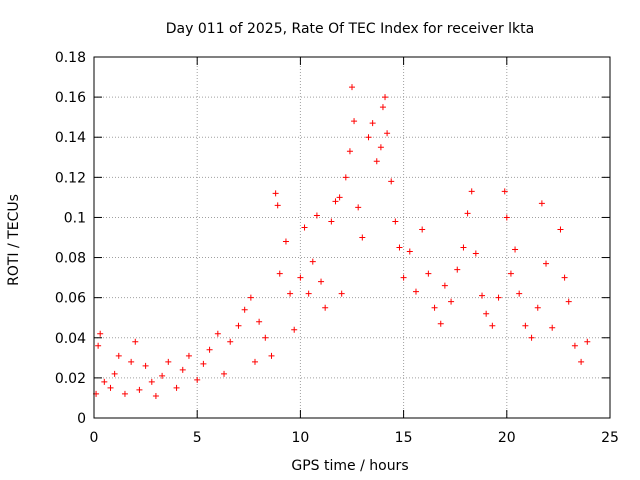  What do you see at coordinates (610, 438) in the screenshot?
I see `x-tick-label: 25` at bounding box center [610, 438].